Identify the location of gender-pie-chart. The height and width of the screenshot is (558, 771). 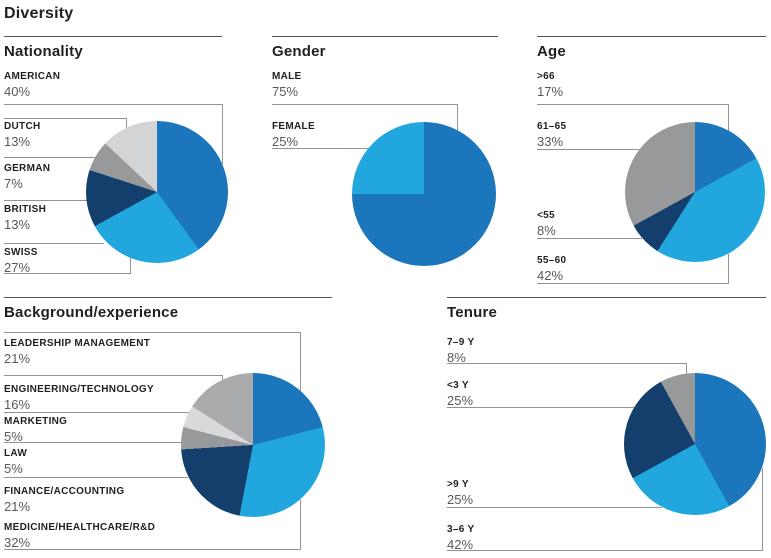
(424, 194).